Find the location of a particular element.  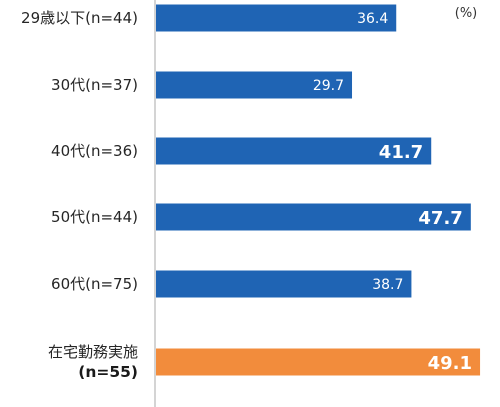

category-label-3: 50代(n=44) is located at coordinates (94, 217).